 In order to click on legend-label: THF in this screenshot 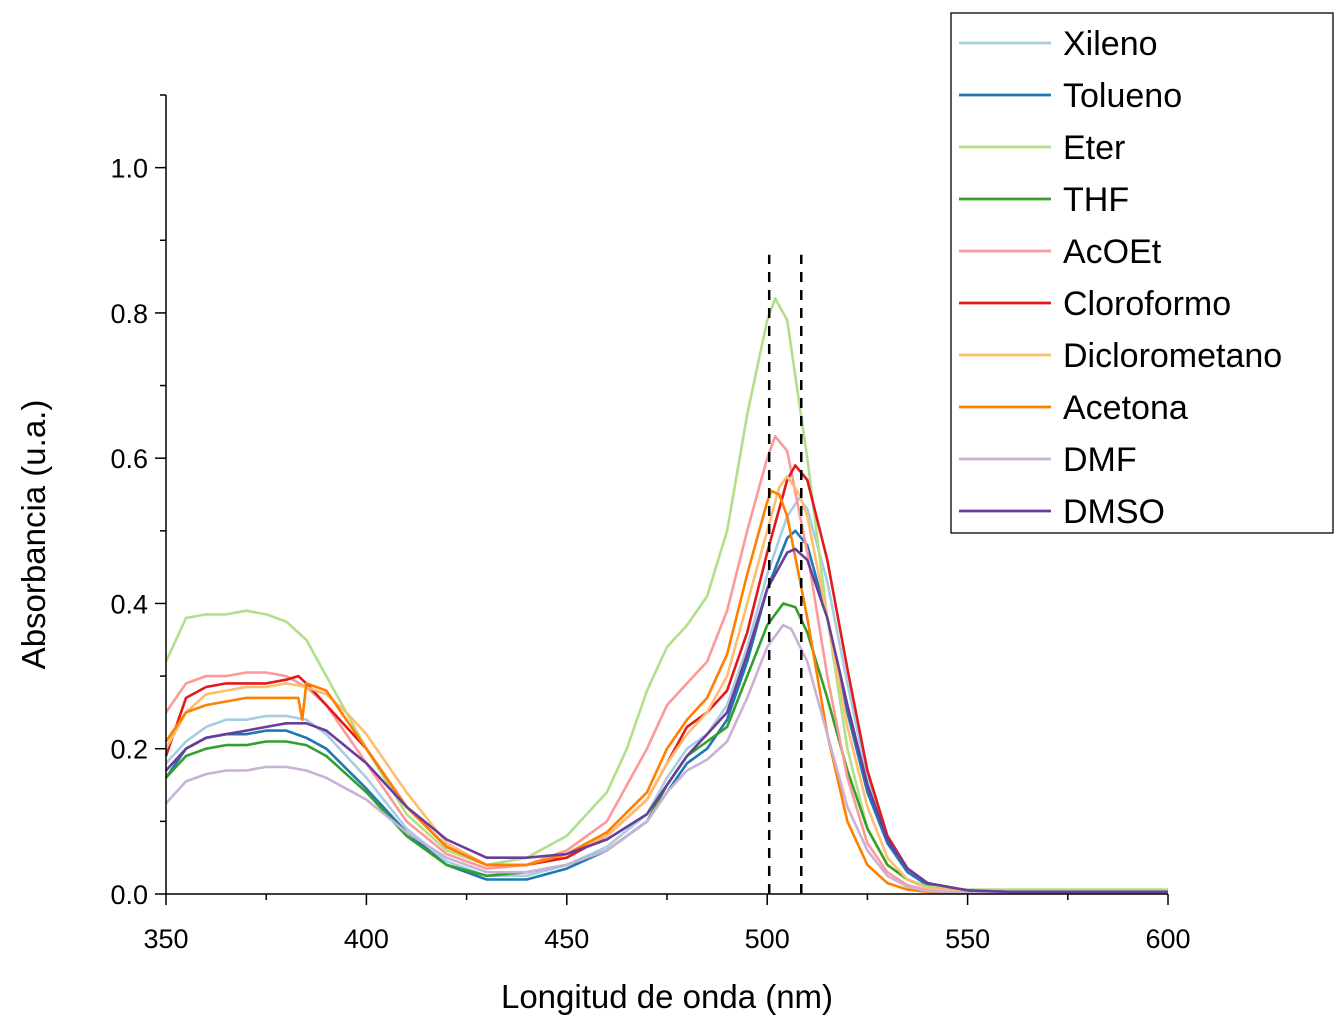, I will do `click(1096, 200)`.